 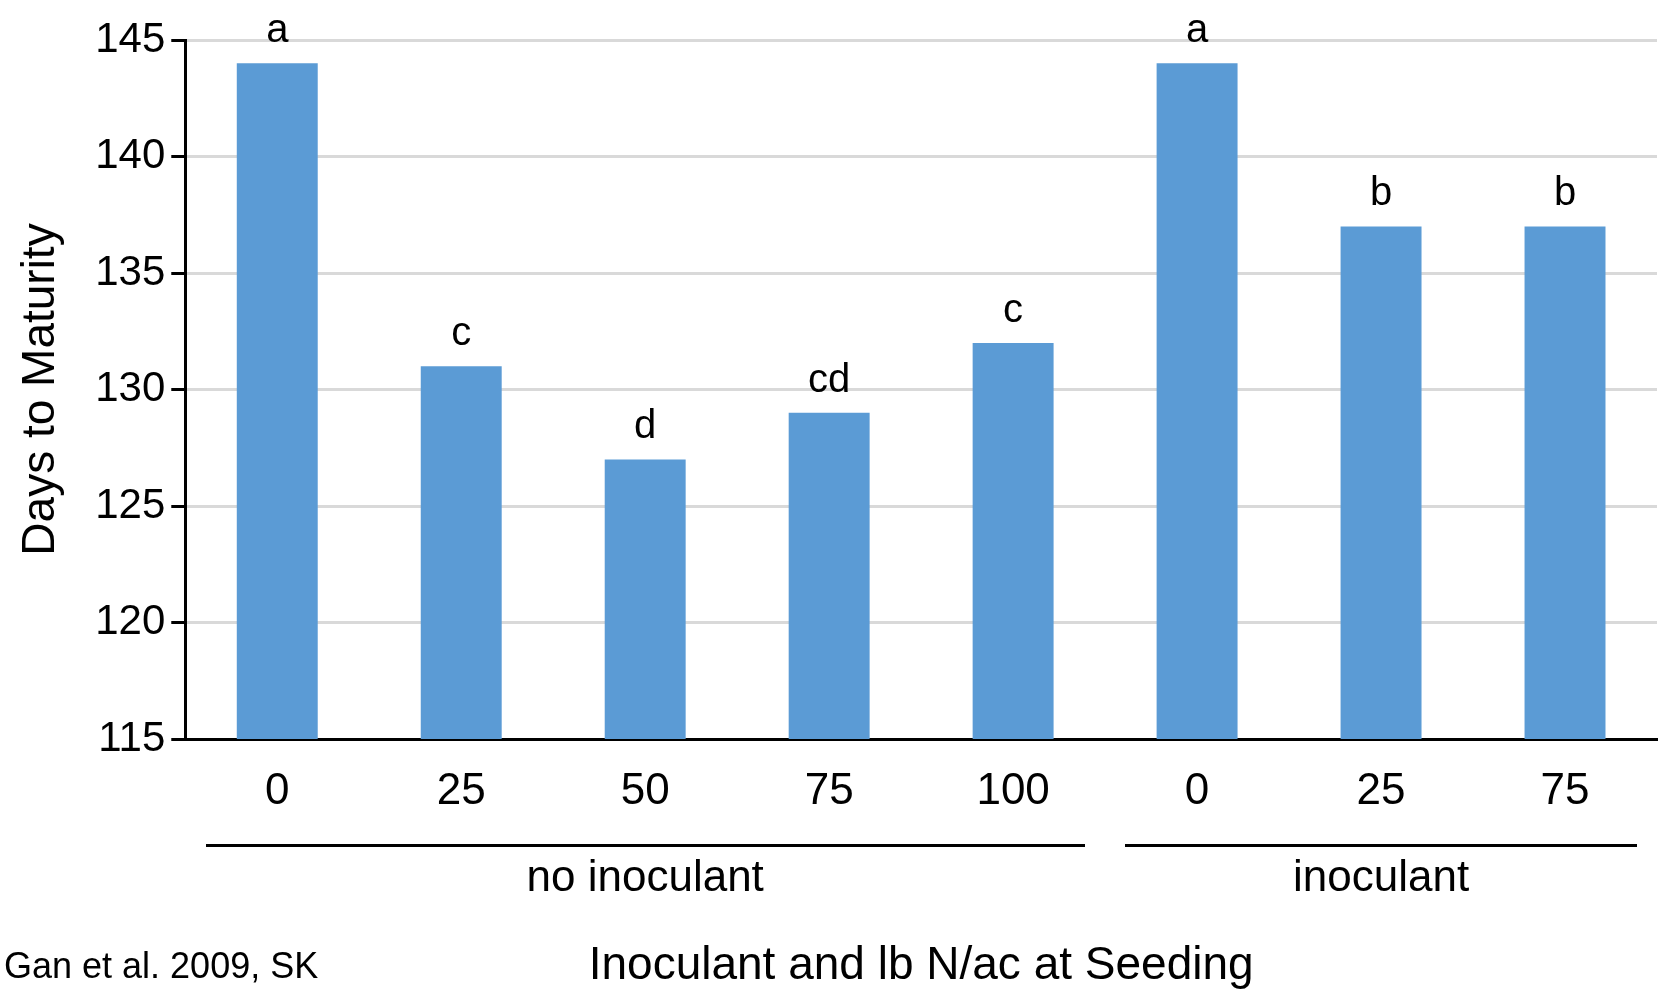 What do you see at coordinates (1381, 876) in the screenshot?
I see `text: inoculant` at bounding box center [1381, 876].